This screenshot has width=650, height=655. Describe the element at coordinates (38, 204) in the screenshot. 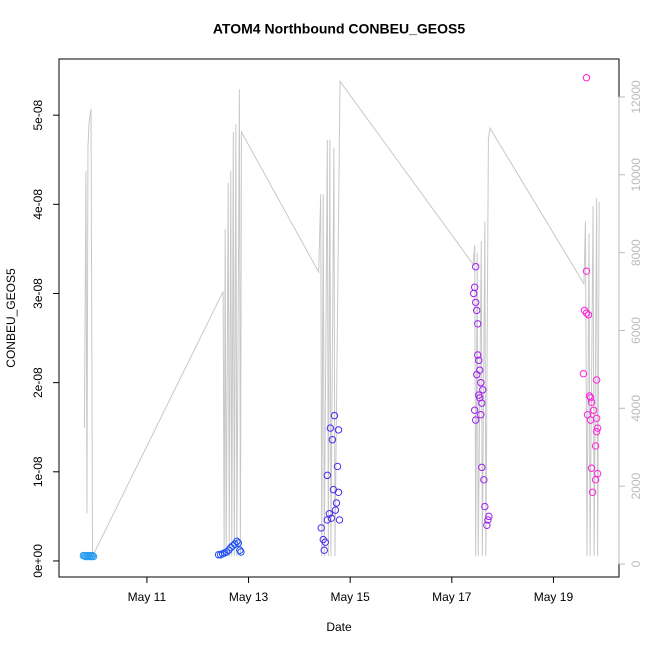

I see `y-tick-label: 4e-08` at that location.